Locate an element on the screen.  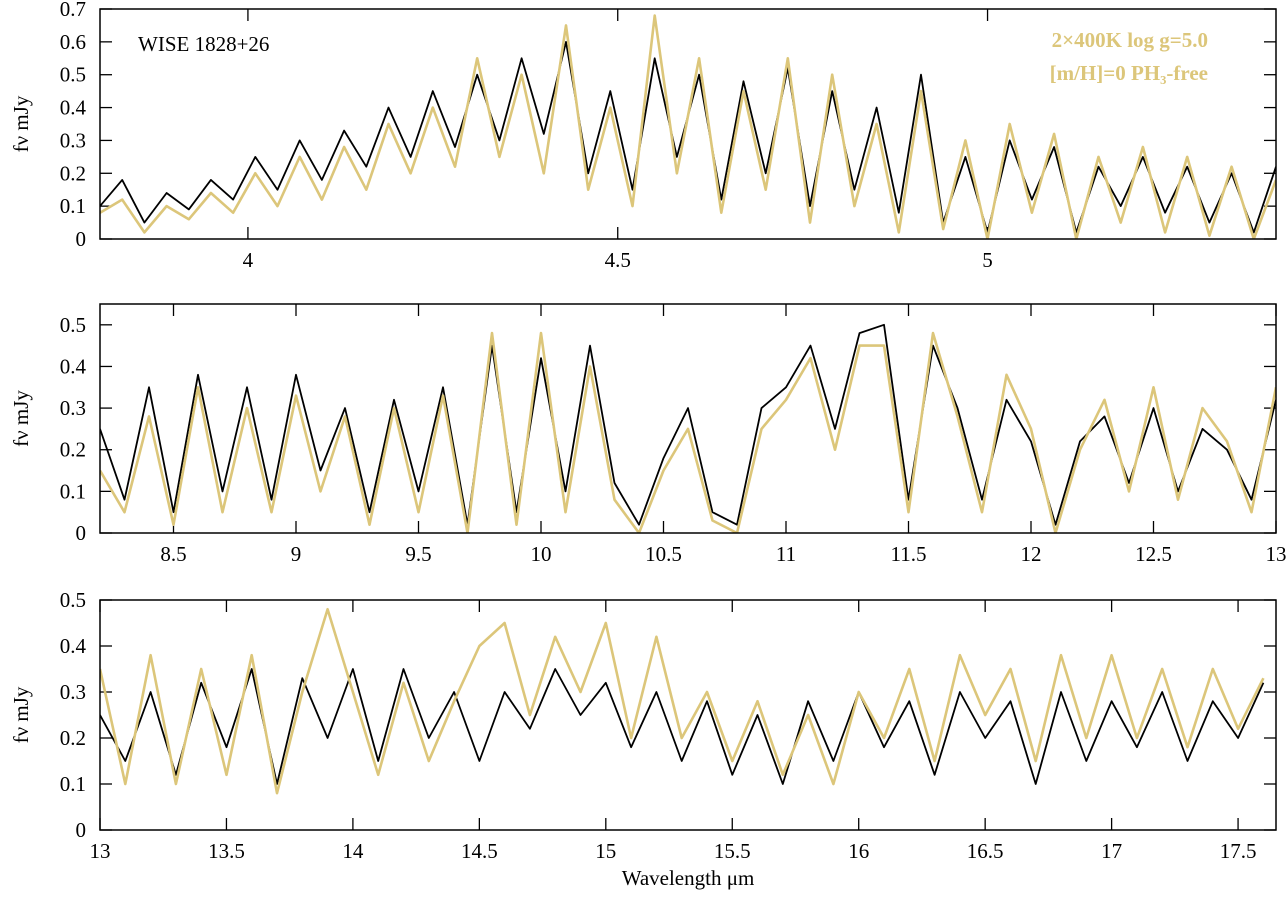
x-tick-label: 10 is located at coordinates (541, 554).